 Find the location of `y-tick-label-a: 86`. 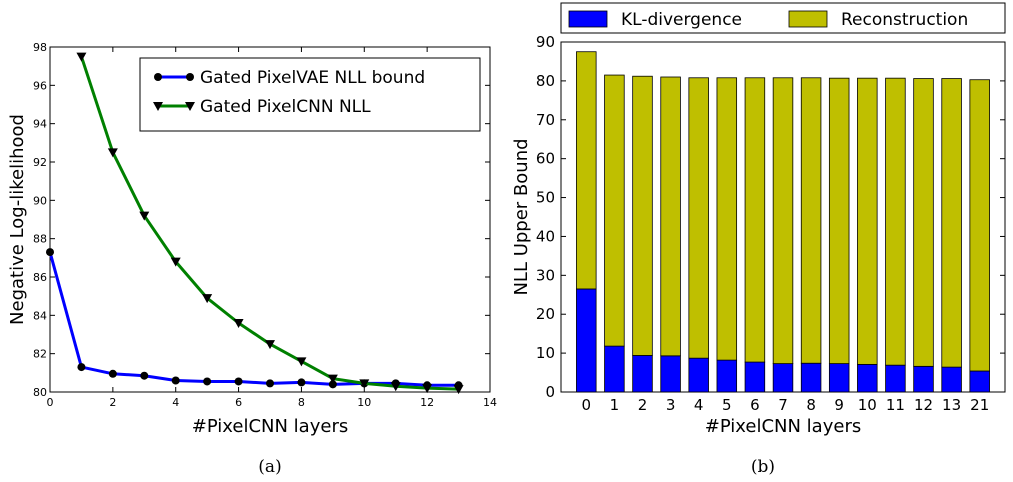

y-tick-label-a: 86 is located at coordinates (40, 277).